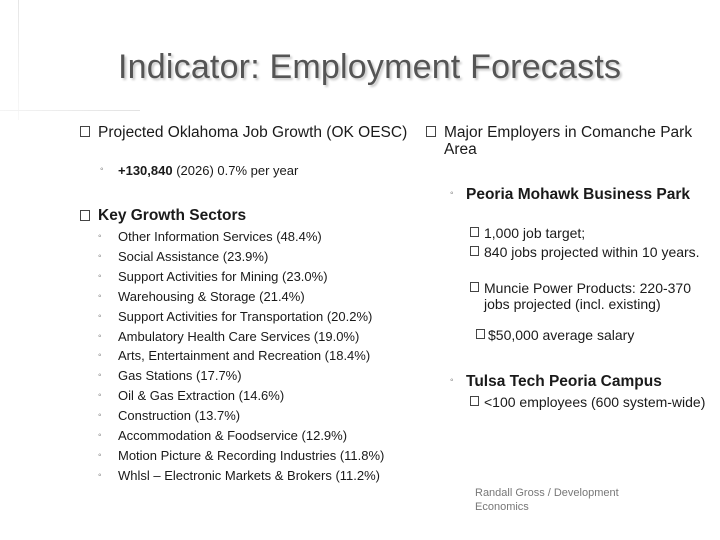 Image resolution: width=720 pixels, height=540 pixels. Describe the element at coordinates (578, 194) in the screenshot. I see `peoria-mohawk-heading: Peoria Mohawk Business Park` at that location.